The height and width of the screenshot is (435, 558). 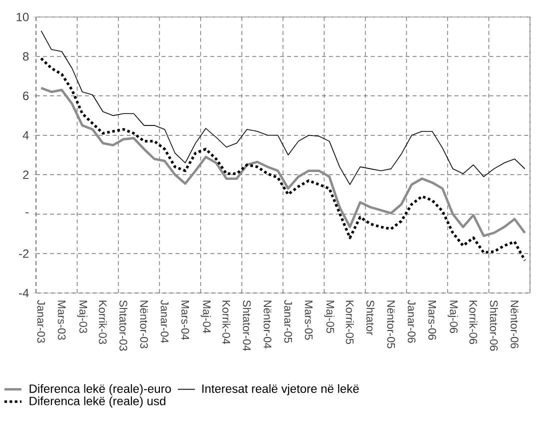 What do you see at coordinates (27, 213) in the screenshot?
I see `y-tick-label: -` at bounding box center [27, 213].